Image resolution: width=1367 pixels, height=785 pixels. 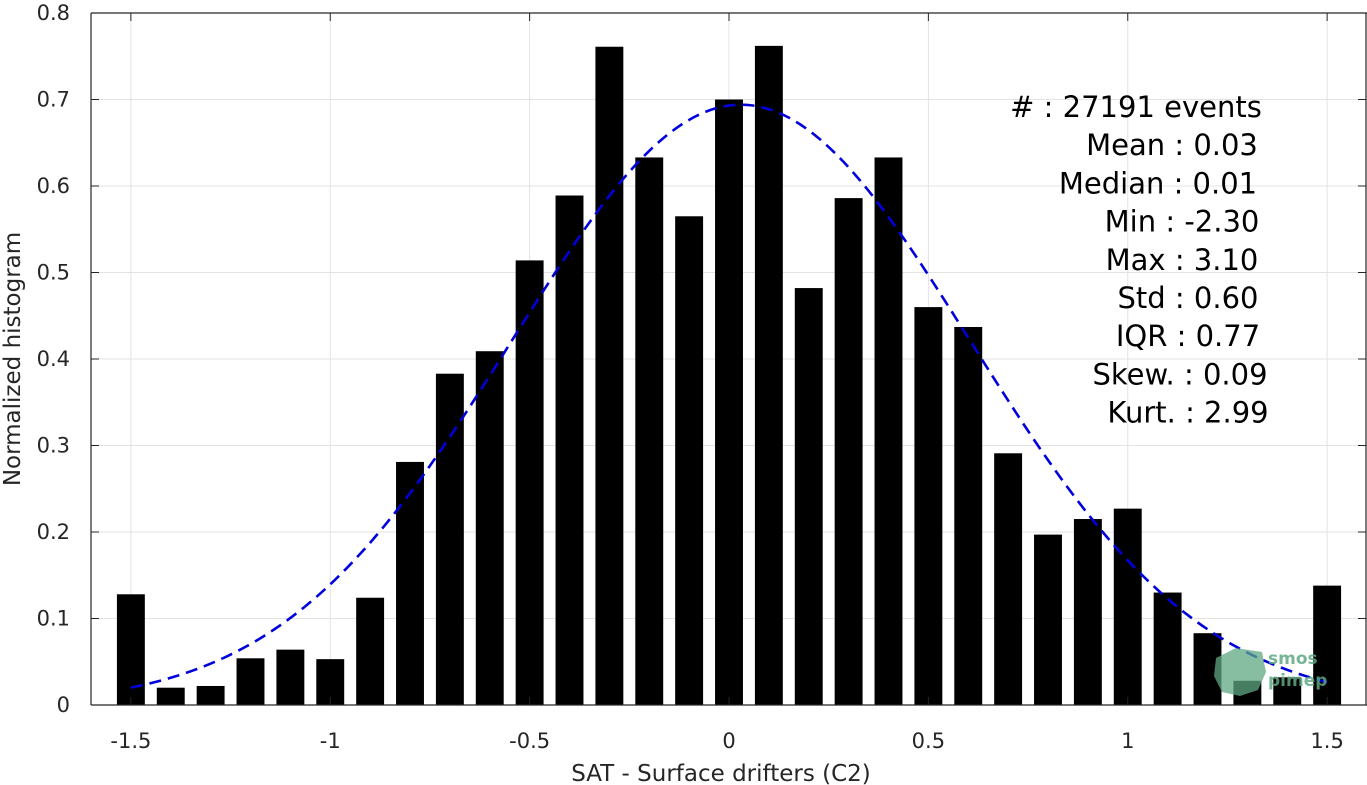 What do you see at coordinates (1219, 336) in the screenshot?
I see `stats-value-6: : 0.77` at bounding box center [1219, 336].